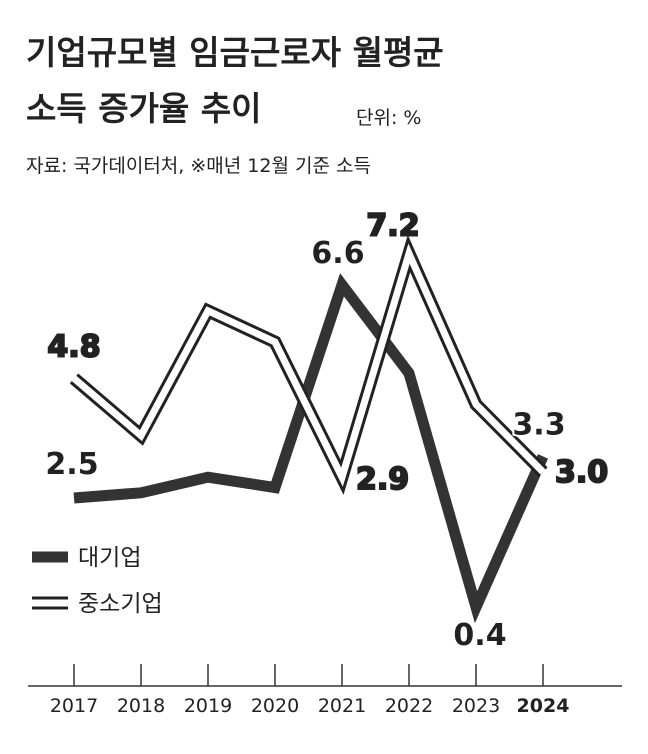 The width and height of the screenshot is (648, 754). What do you see at coordinates (409, 706) in the screenshot?
I see `x-tick-label: 2022` at bounding box center [409, 706].